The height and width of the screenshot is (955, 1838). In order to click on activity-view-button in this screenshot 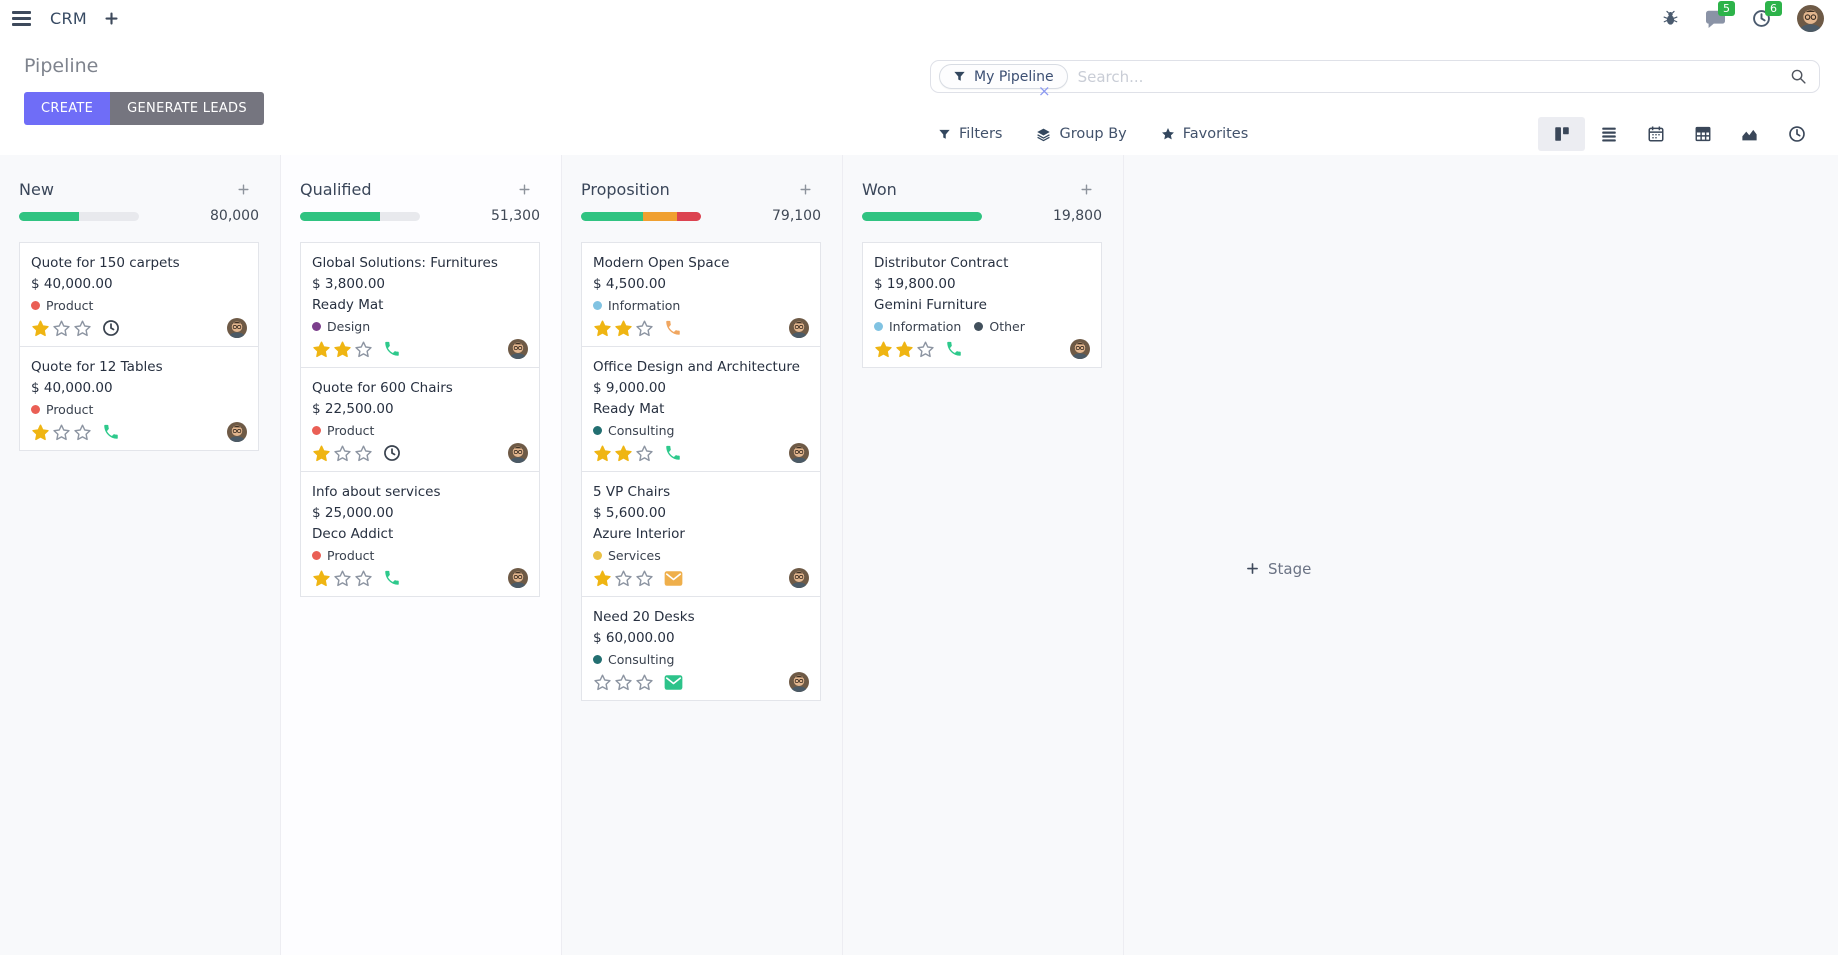, I will do `click(1796, 134)`.